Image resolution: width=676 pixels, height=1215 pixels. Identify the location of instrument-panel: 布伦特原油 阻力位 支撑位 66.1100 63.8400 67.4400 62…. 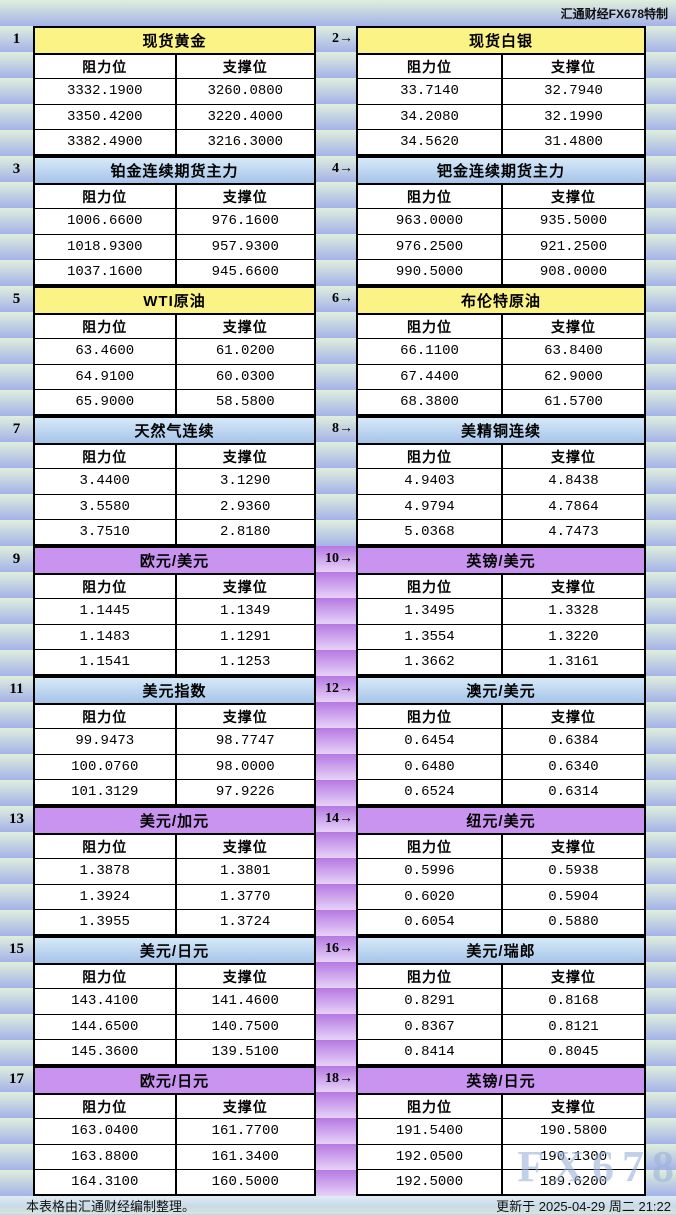
(501, 351).